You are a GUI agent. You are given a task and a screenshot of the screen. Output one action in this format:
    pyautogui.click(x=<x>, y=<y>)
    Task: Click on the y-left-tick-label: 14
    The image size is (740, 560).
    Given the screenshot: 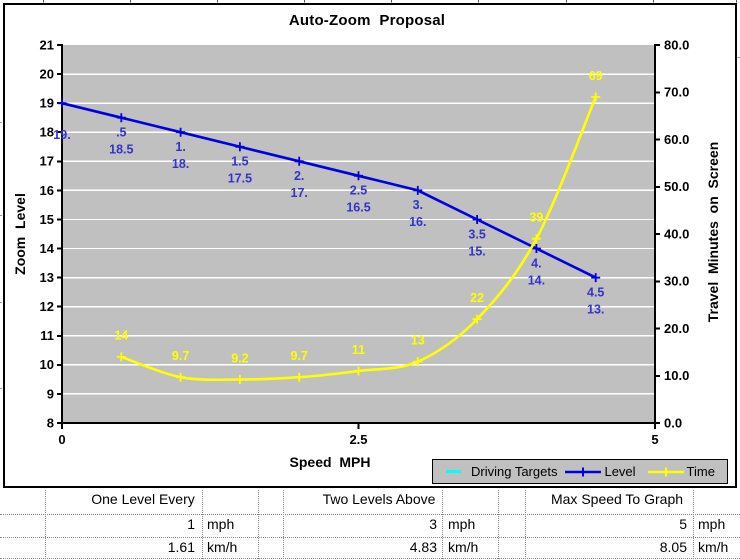 What is the action you would take?
    pyautogui.click(x=47, y=248)
    